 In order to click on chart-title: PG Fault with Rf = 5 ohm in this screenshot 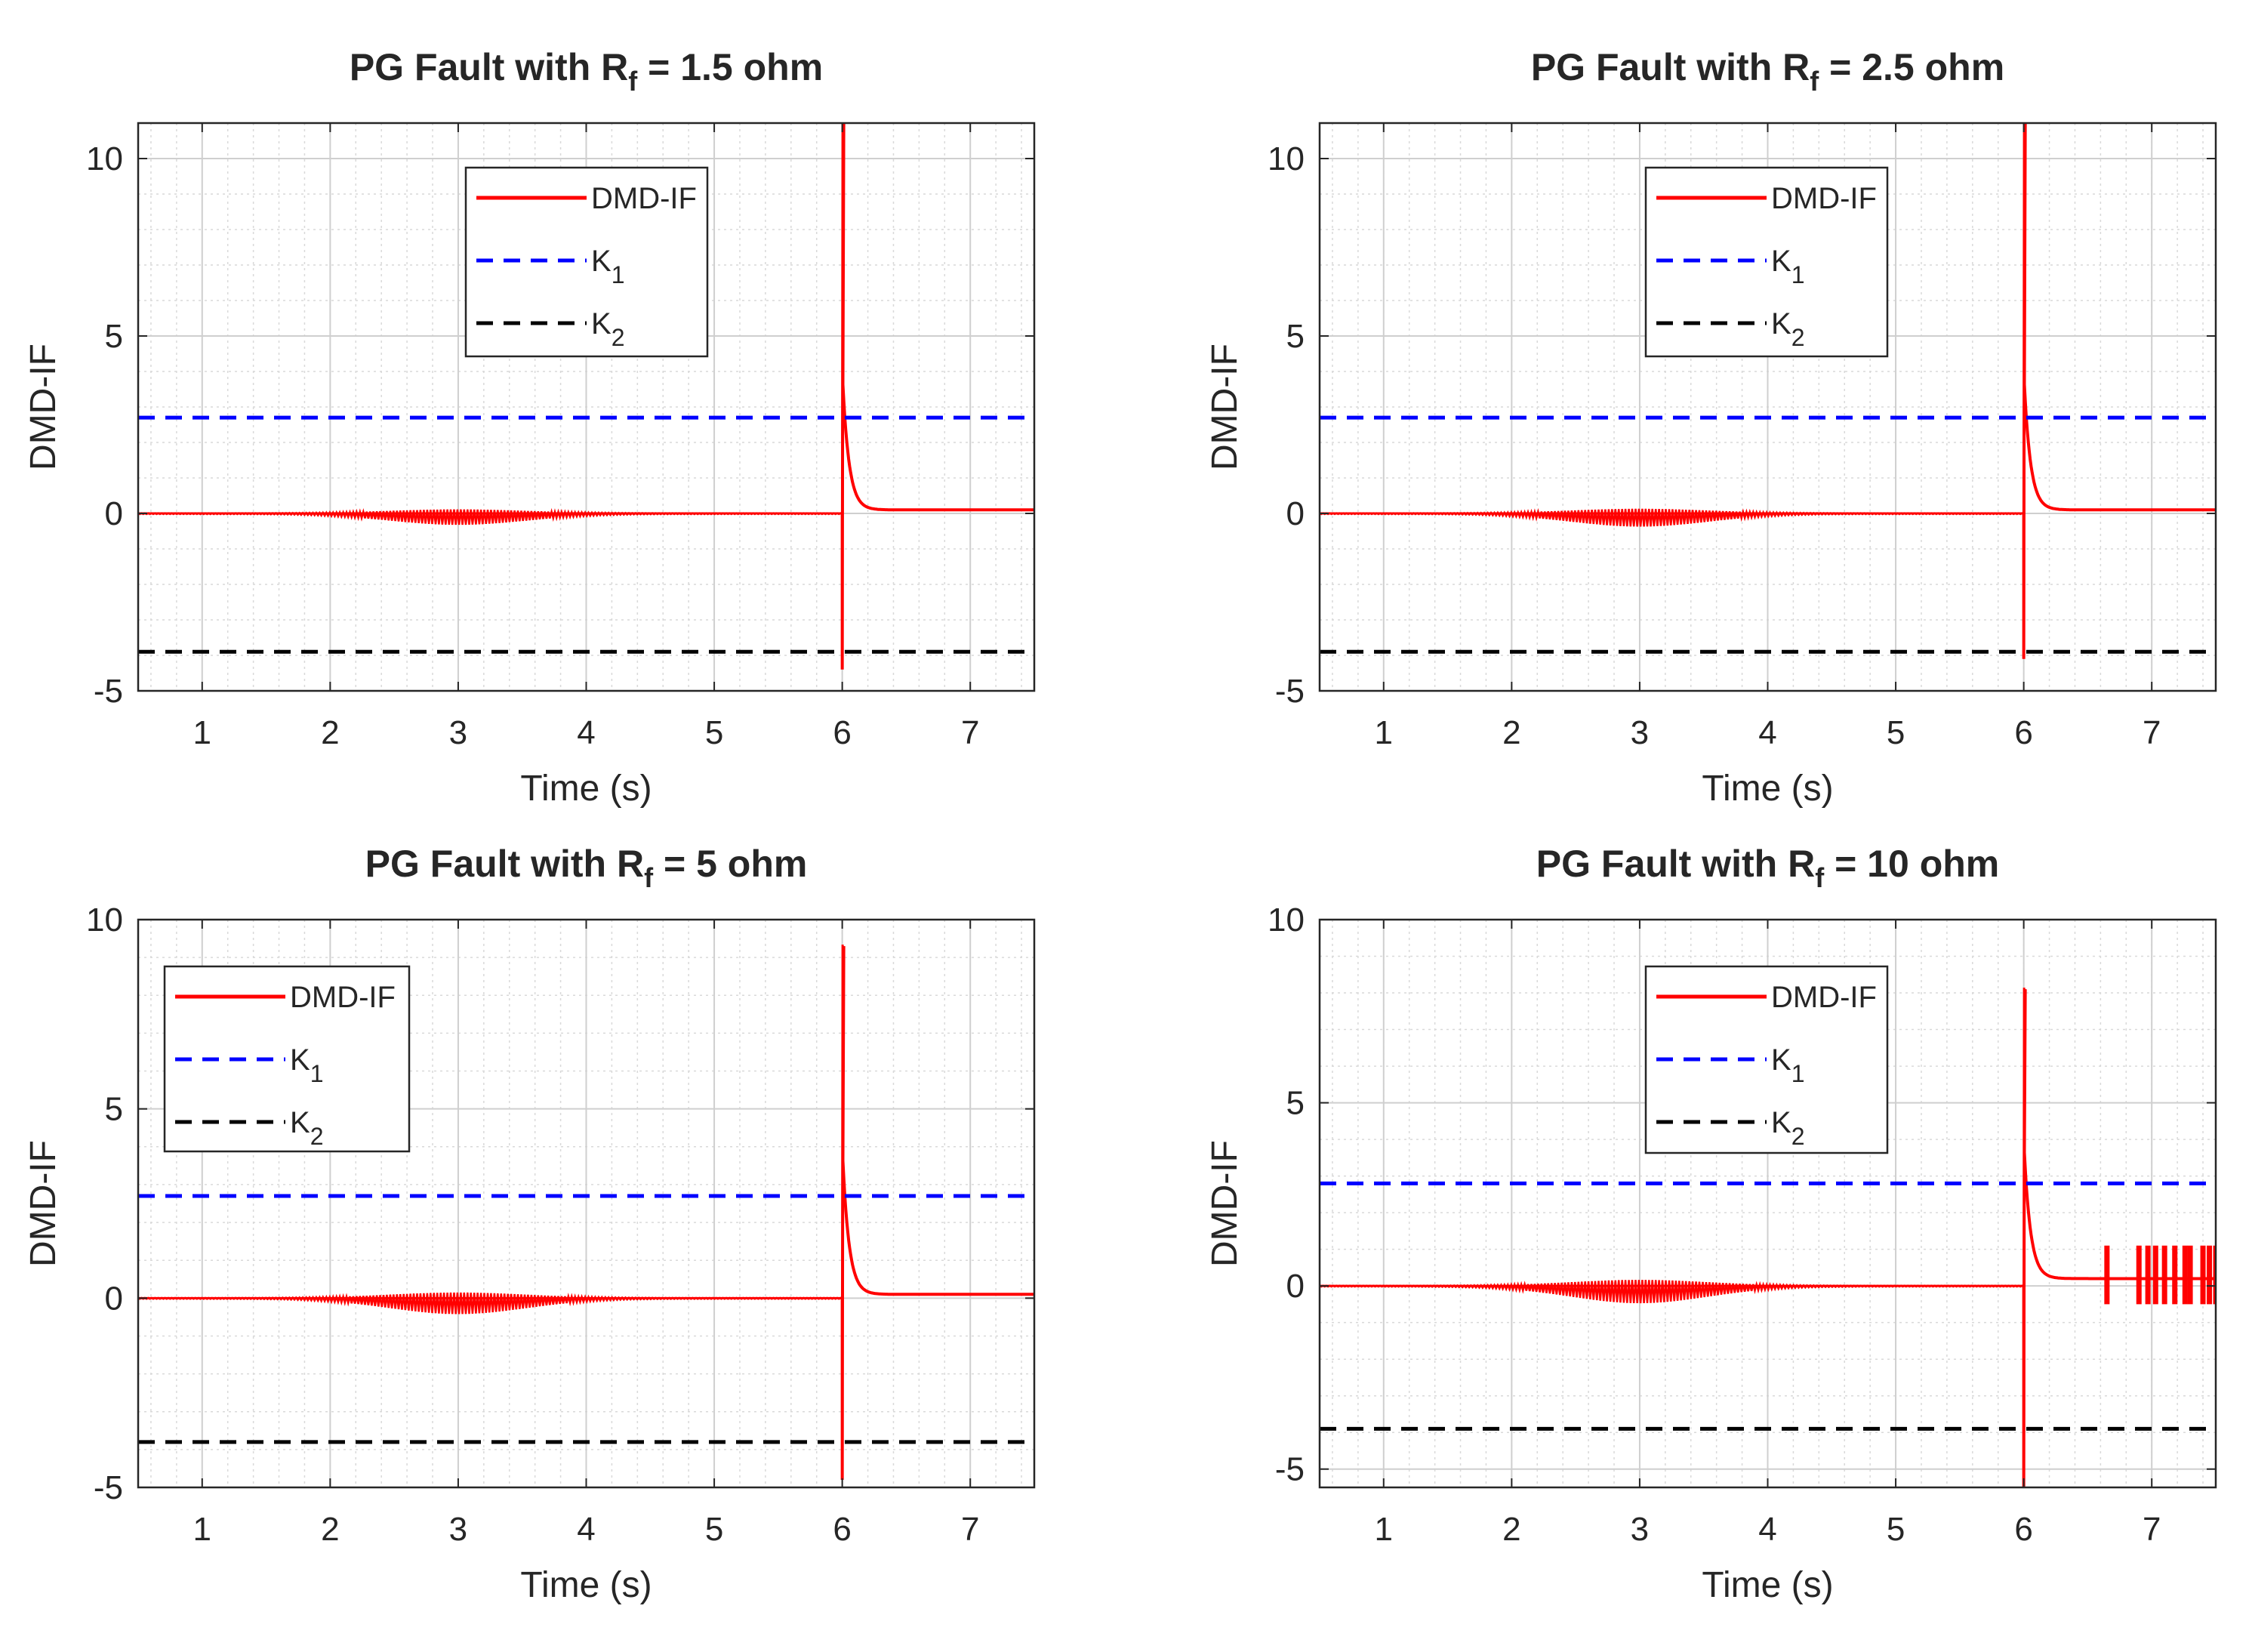, I will do `click(586, 868)`.